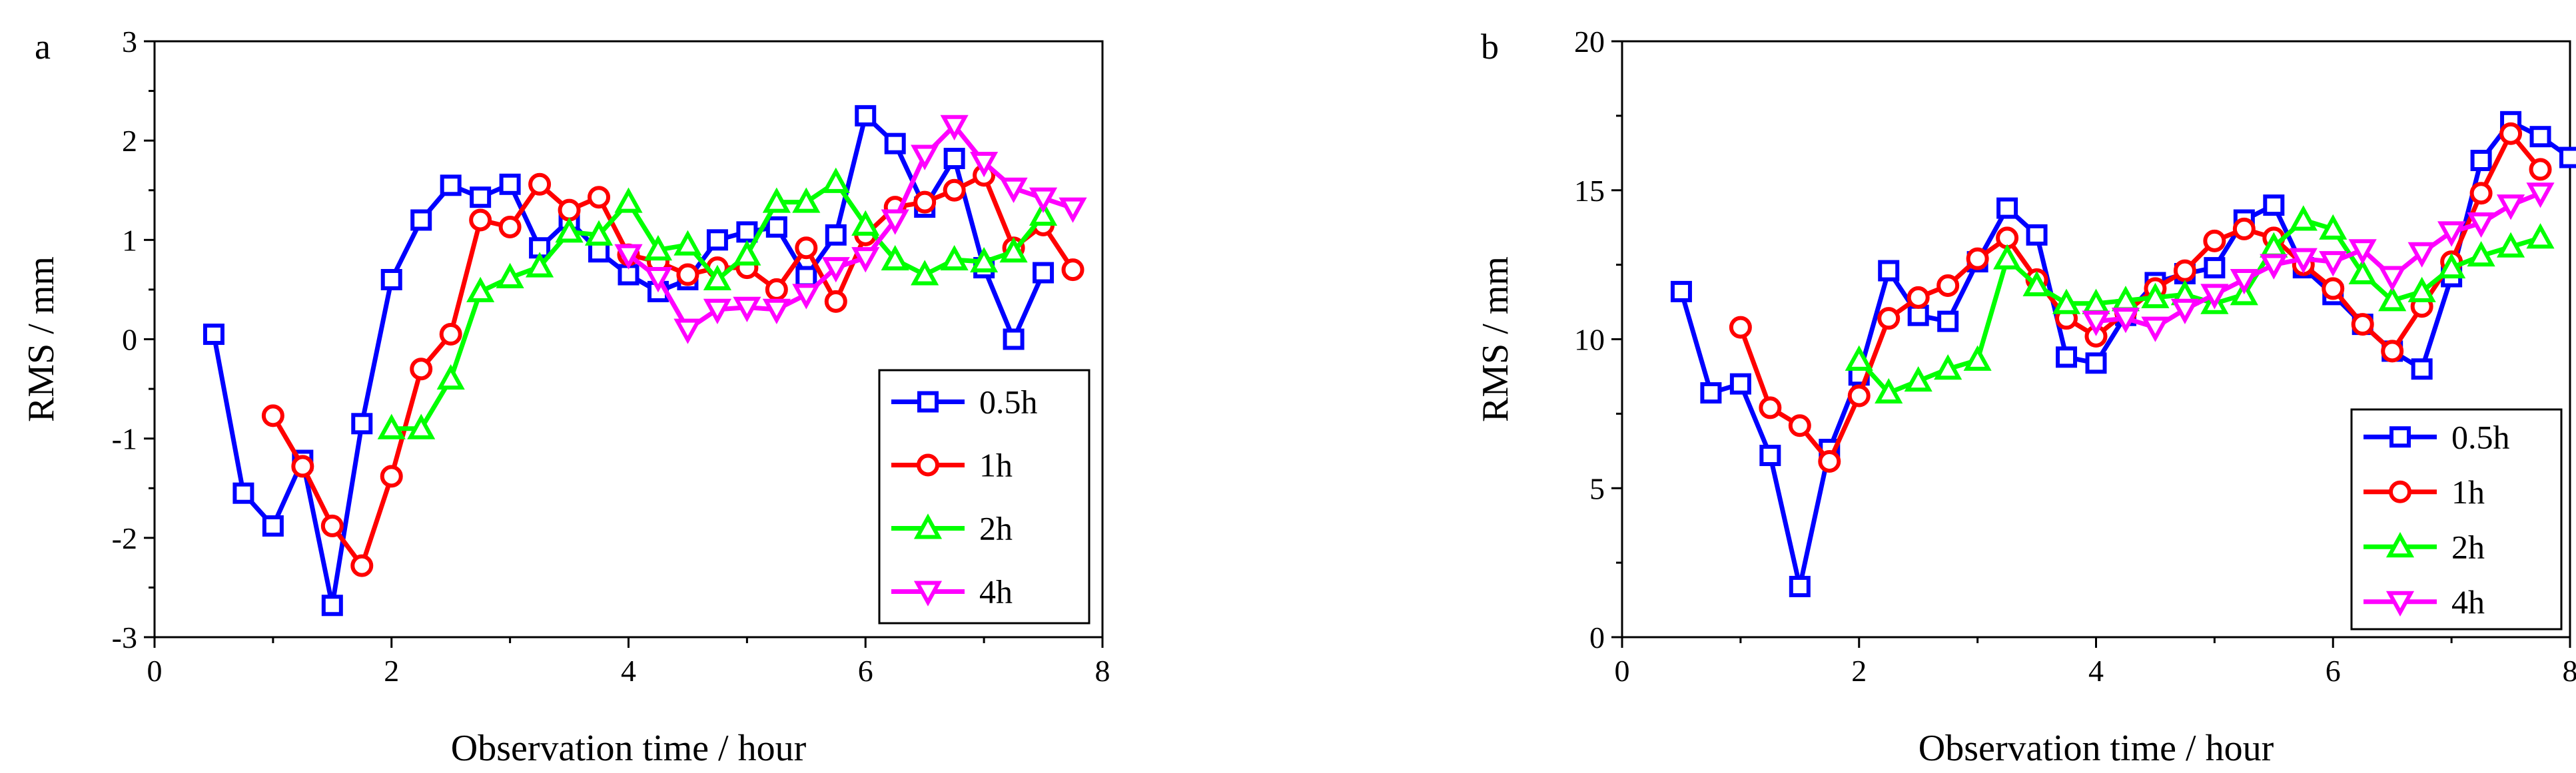 The height and width of the screenshot is (773, 2576). I want to click on y-tick-label: 10, so click(1590, 340).